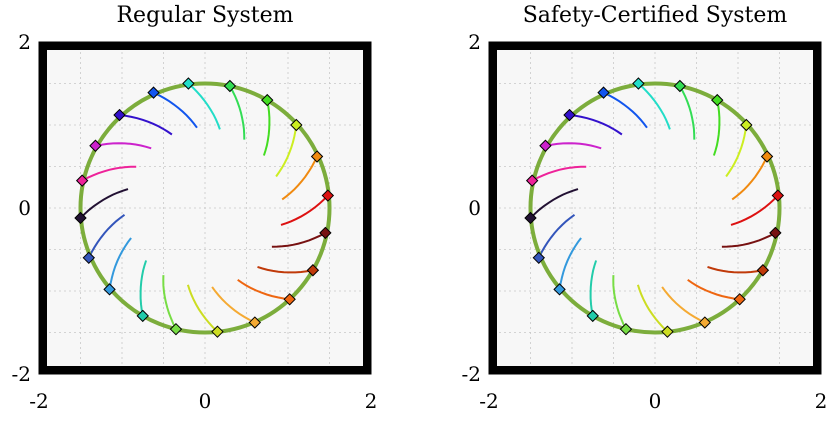  I want to click on chart-title: Safety-Certified System, so click(655, 15).